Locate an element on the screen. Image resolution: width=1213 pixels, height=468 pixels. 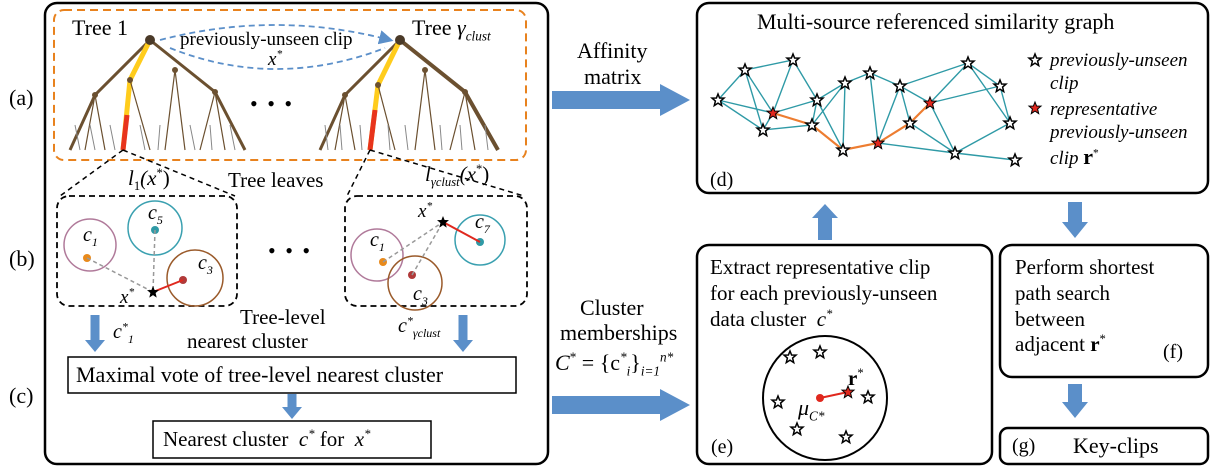
c-star-1: c*1 is located at coordinates (123, 332).